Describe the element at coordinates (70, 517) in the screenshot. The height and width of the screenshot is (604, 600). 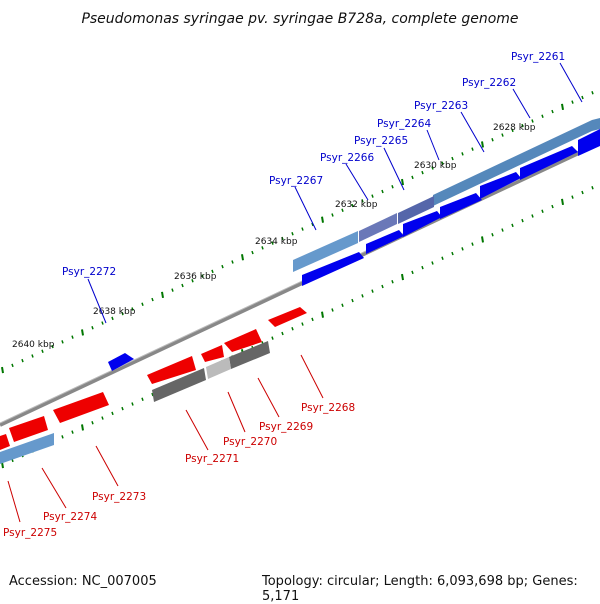
I see `gene-label-2274: Psyr_2274` at that location.